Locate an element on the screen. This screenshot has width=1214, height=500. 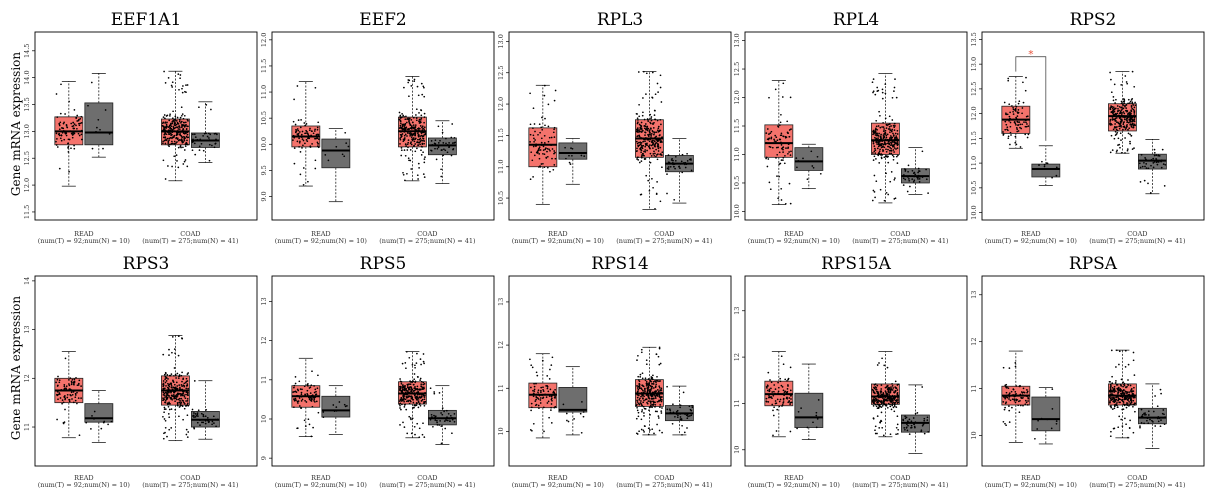
plot-frame is located at coordinates (1093, 371).